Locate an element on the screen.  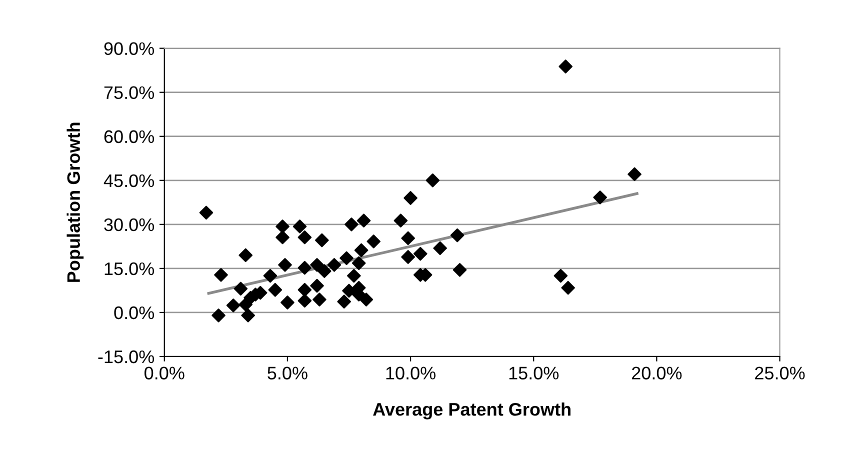
x-tick-label: 0.0% is located at coordinates (164, 373).